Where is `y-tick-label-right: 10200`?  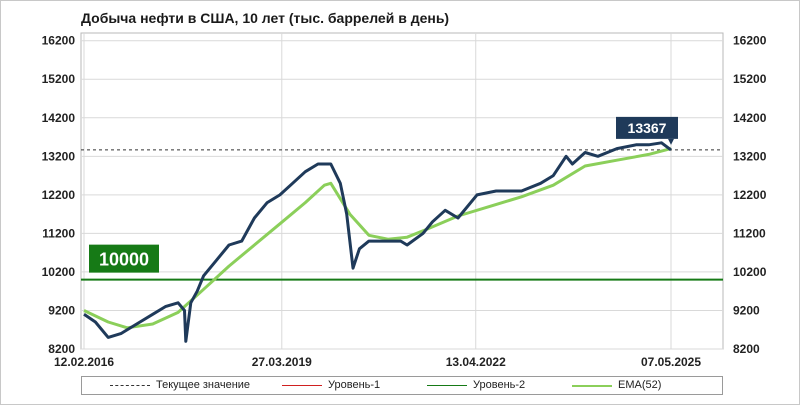 y-tick-label-right: 10200 is located at coordinates (750, 272).